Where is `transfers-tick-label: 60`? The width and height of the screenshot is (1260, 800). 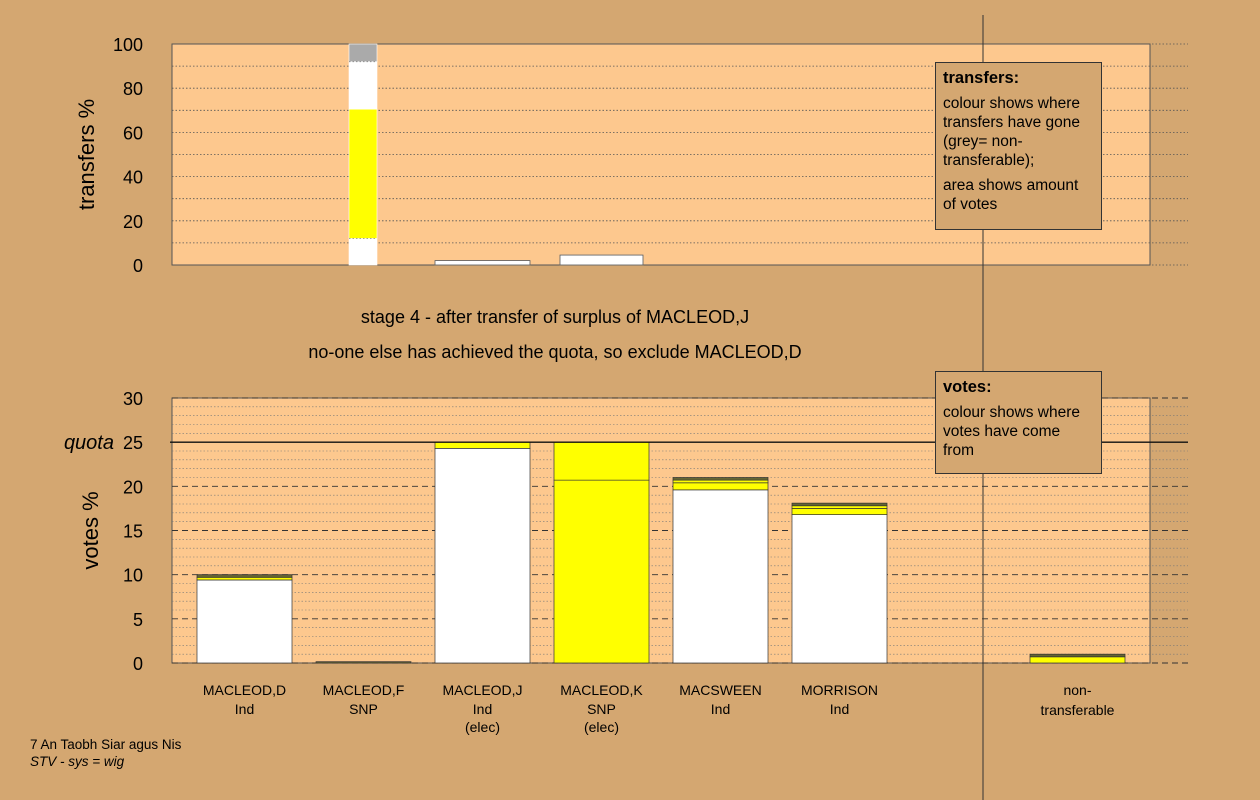 transfers-tick-label: 60 is located at coordinates (133, 133).